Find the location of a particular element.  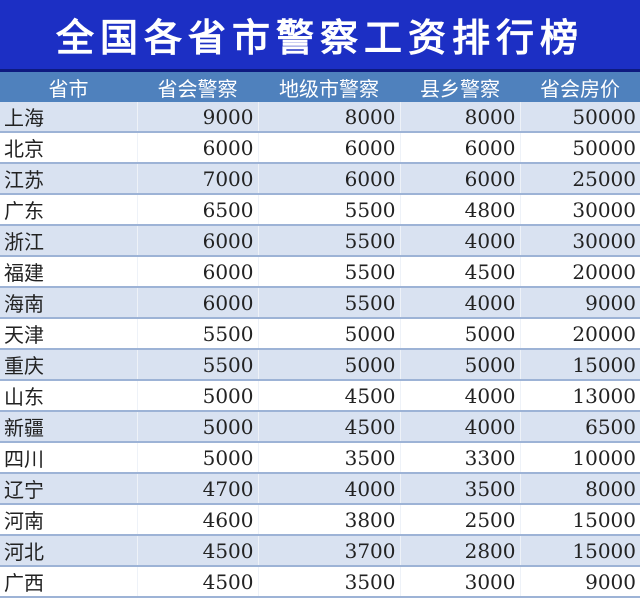

province-cell: 天津 is located at coordinates (68, 334).